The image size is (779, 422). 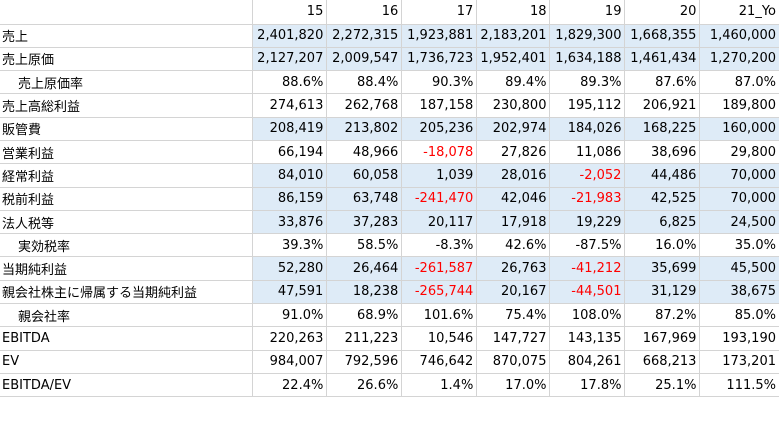 I want to click on value-cell: 213,802, so click(x=364, y=129).